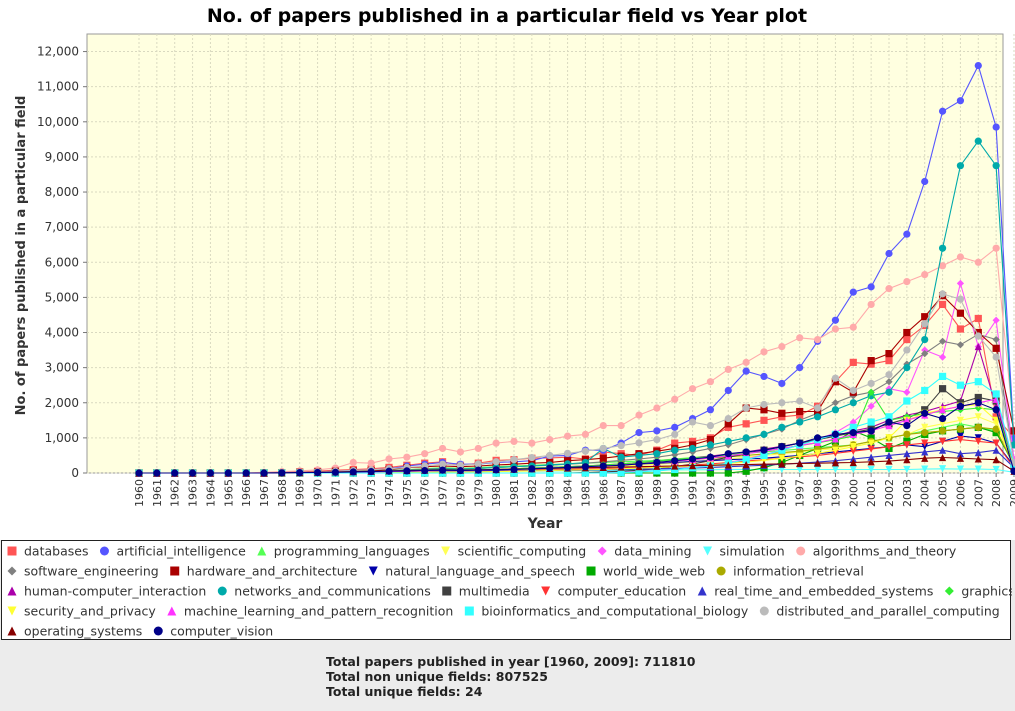 The image size is (1015, 711). What do you see at coordinates (56, 551) in the screenshot?
I see `legend-label: databases` at bounding box center [56, 551].